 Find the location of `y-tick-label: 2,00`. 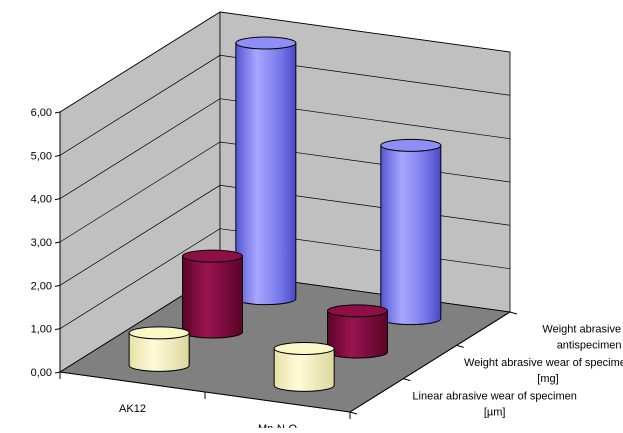

y-tick-label: 2,00 is located at coordinates (41, 286).